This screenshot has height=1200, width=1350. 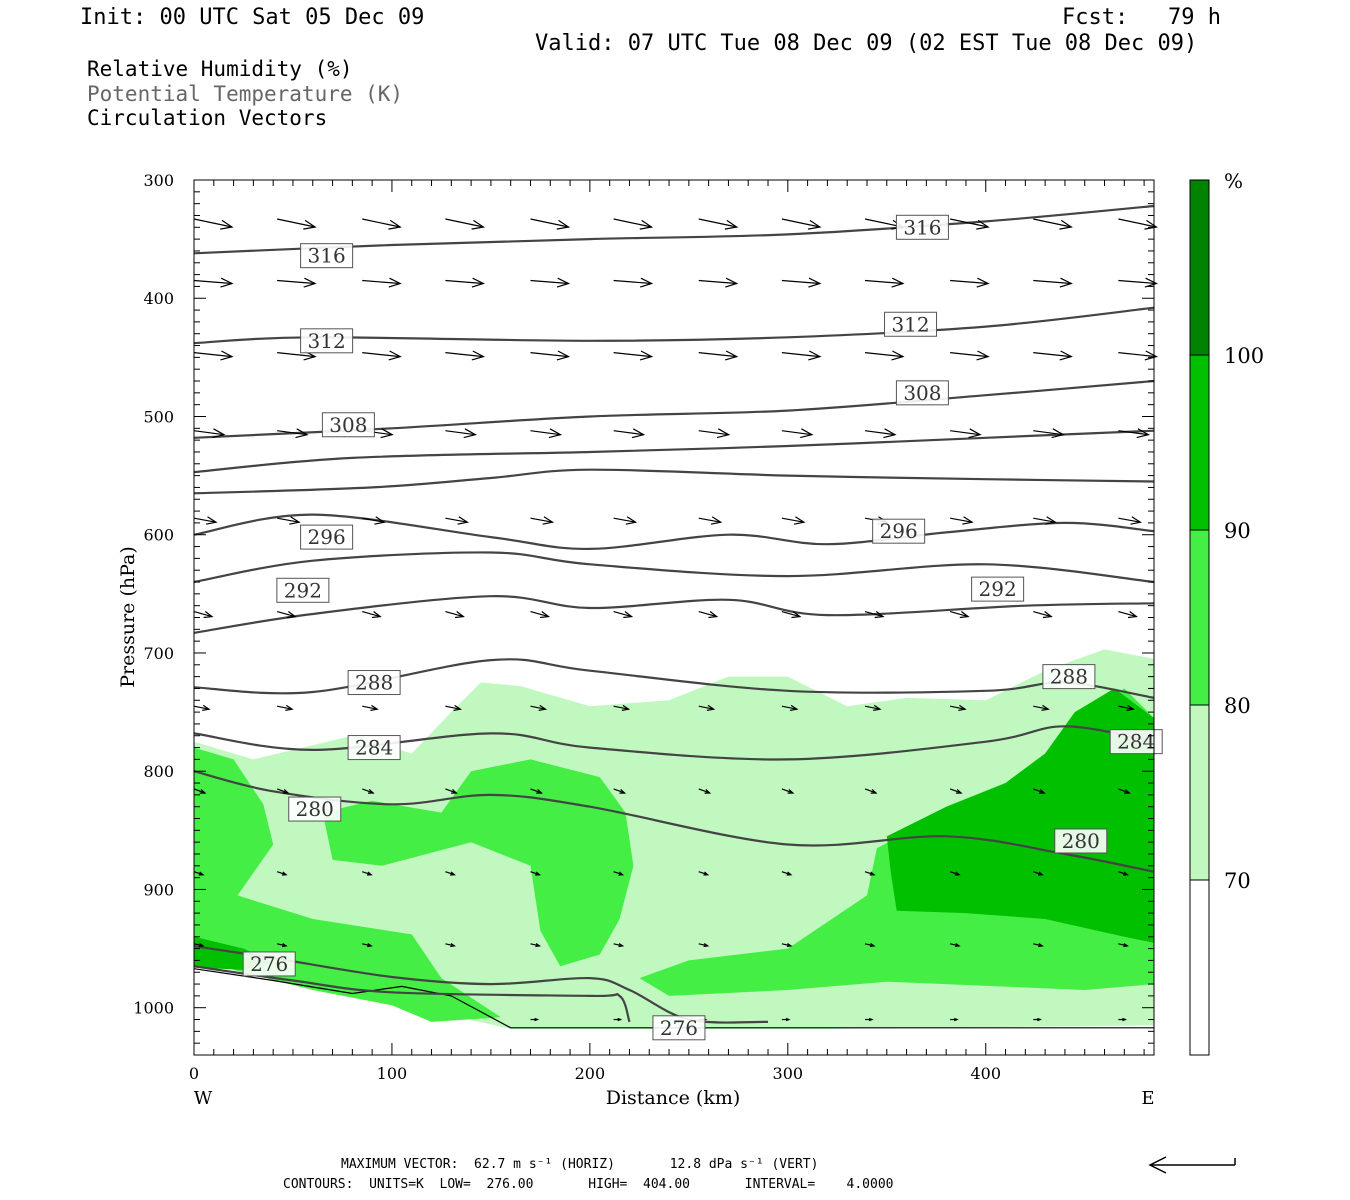 What do you see at coordinates (374, 748) in the screenshot?
I see `contour-label: 284` at bounding box center [374, 748].